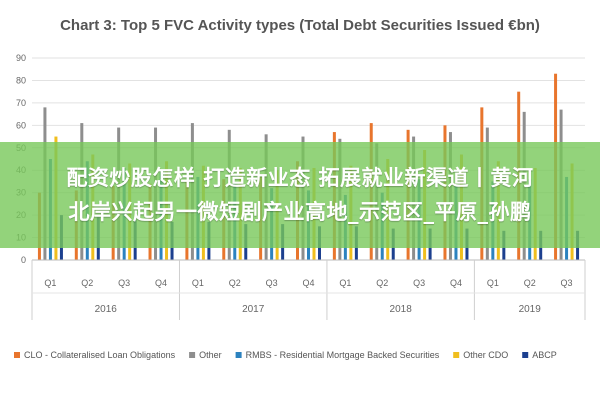  Describe the element at coordinates (23, 260) in the screenshot. I see `y-tick-label: 0` at that location.